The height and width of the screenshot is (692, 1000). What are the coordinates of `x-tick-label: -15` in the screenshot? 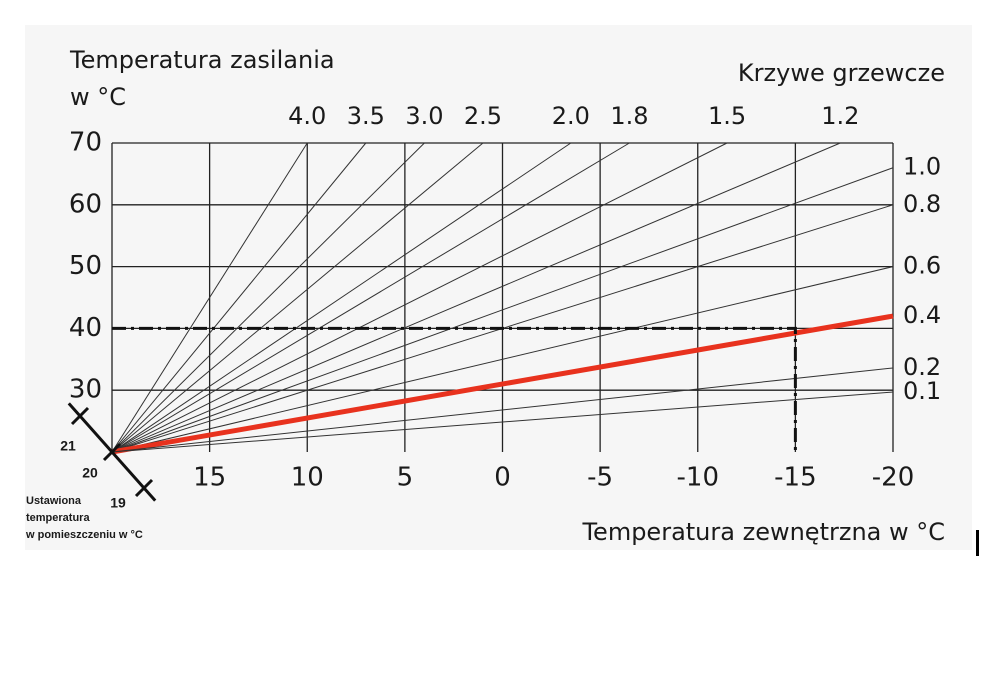 It's located at (795, 478).